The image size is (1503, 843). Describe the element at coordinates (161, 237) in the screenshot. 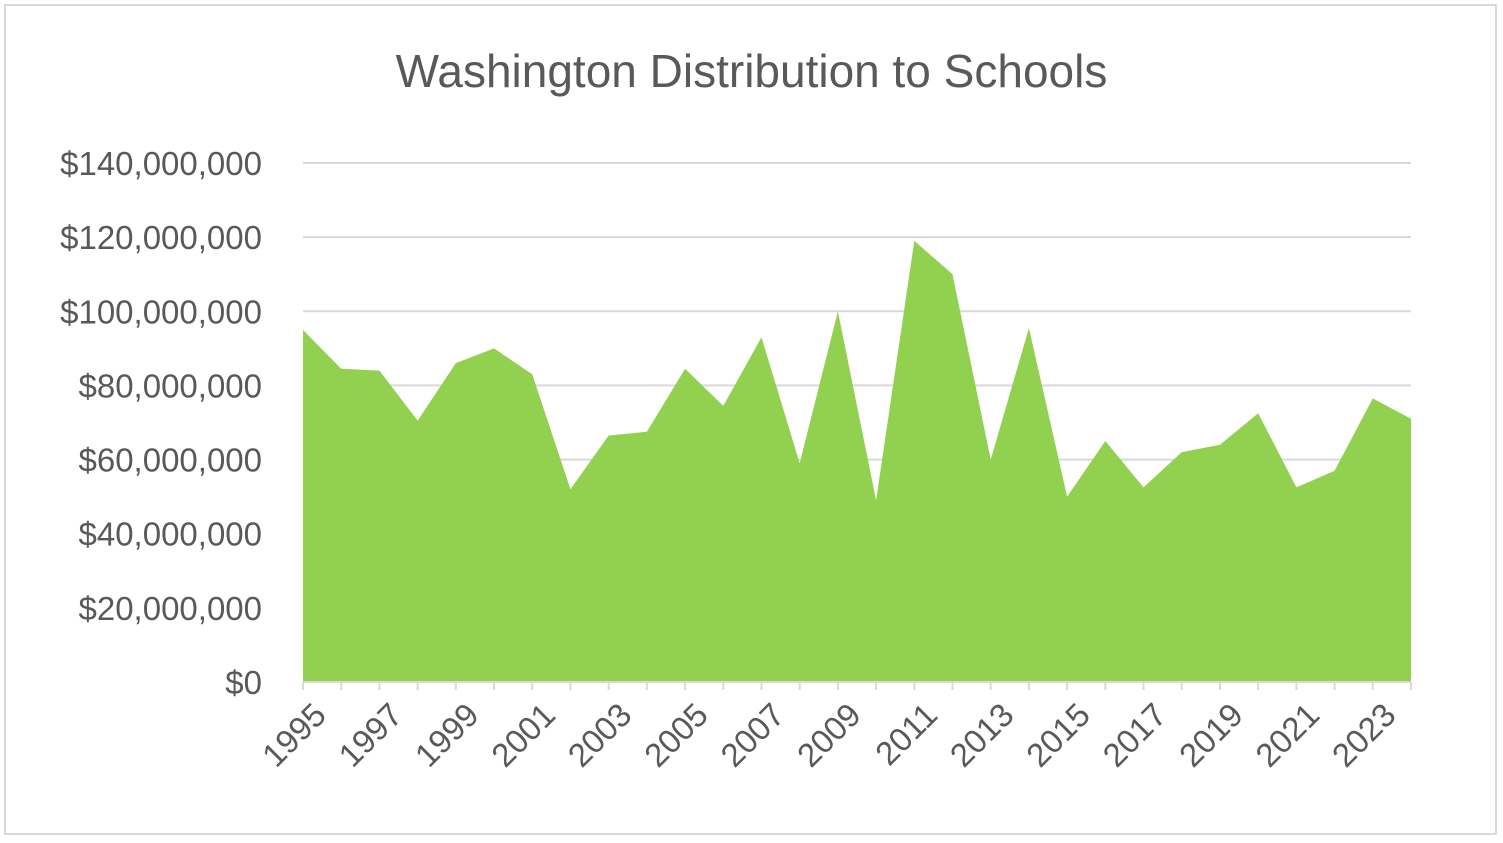

I see `y-tick-label: $120,000,000` at that location.